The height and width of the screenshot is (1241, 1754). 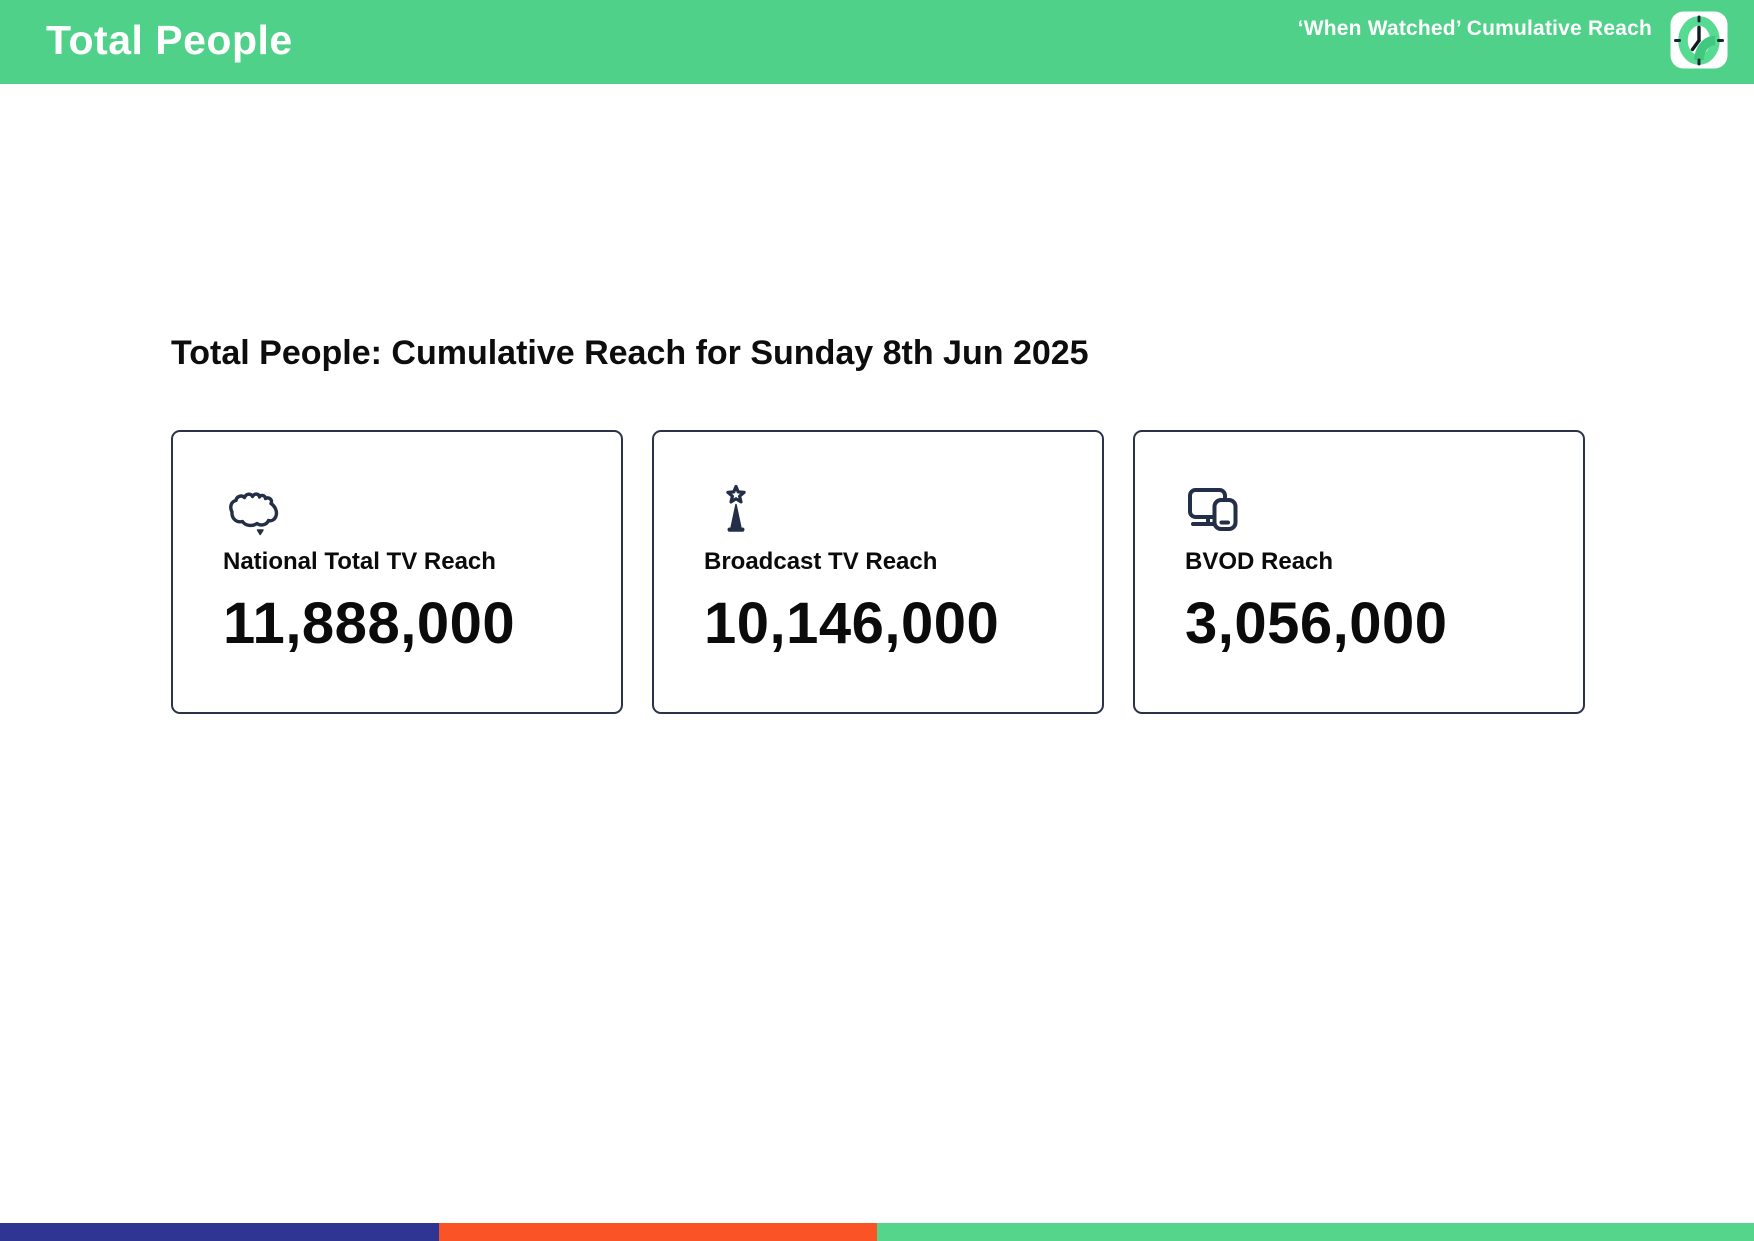 What do you see at coordinates (1316, 624) in the screenshot?
I see `kpi-value: 3,056,000` at bounding box center [1316, 624].